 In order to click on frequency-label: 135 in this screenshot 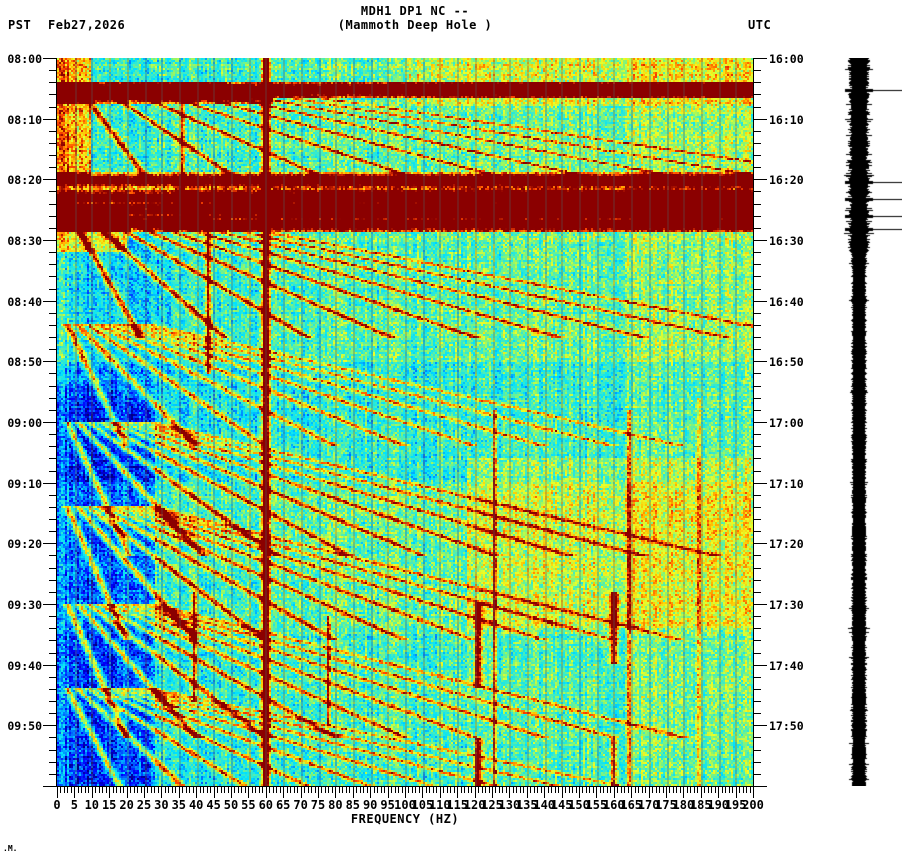, I will do `click(526, 805)`.